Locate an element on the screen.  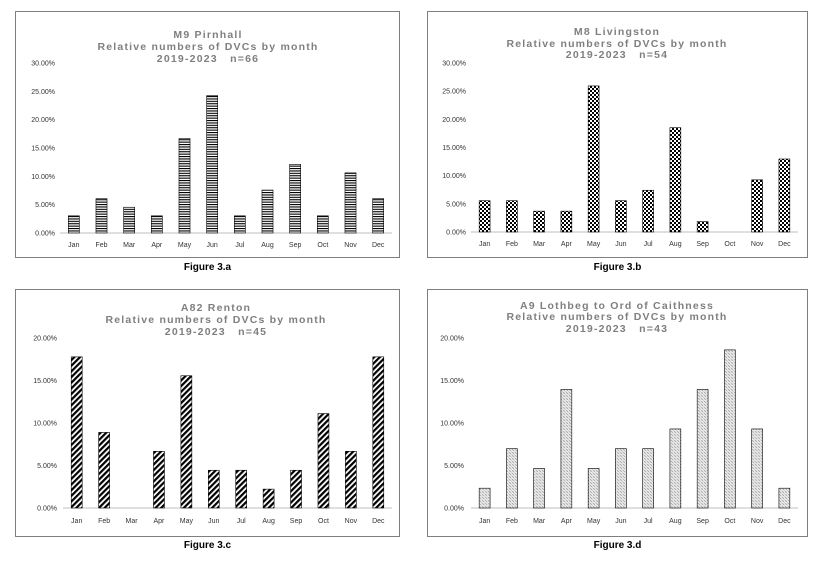
figure-caption-a: Figure 3.a is located at coordinates (207, 267).